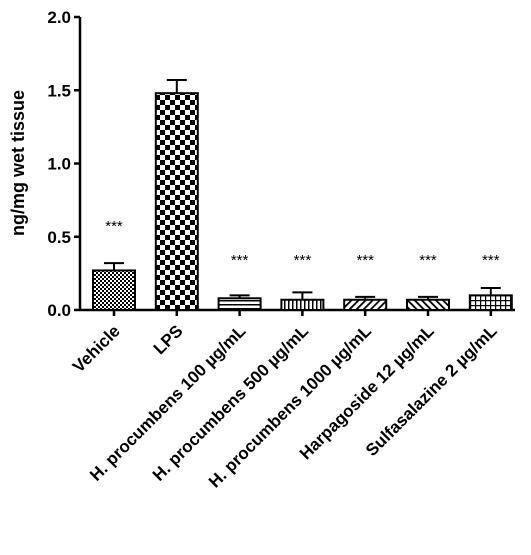  Describe the element at coordinates (302, 243) in the screenshot. I see `significance-annotations: *** *** *** *** *** ***` at that location.